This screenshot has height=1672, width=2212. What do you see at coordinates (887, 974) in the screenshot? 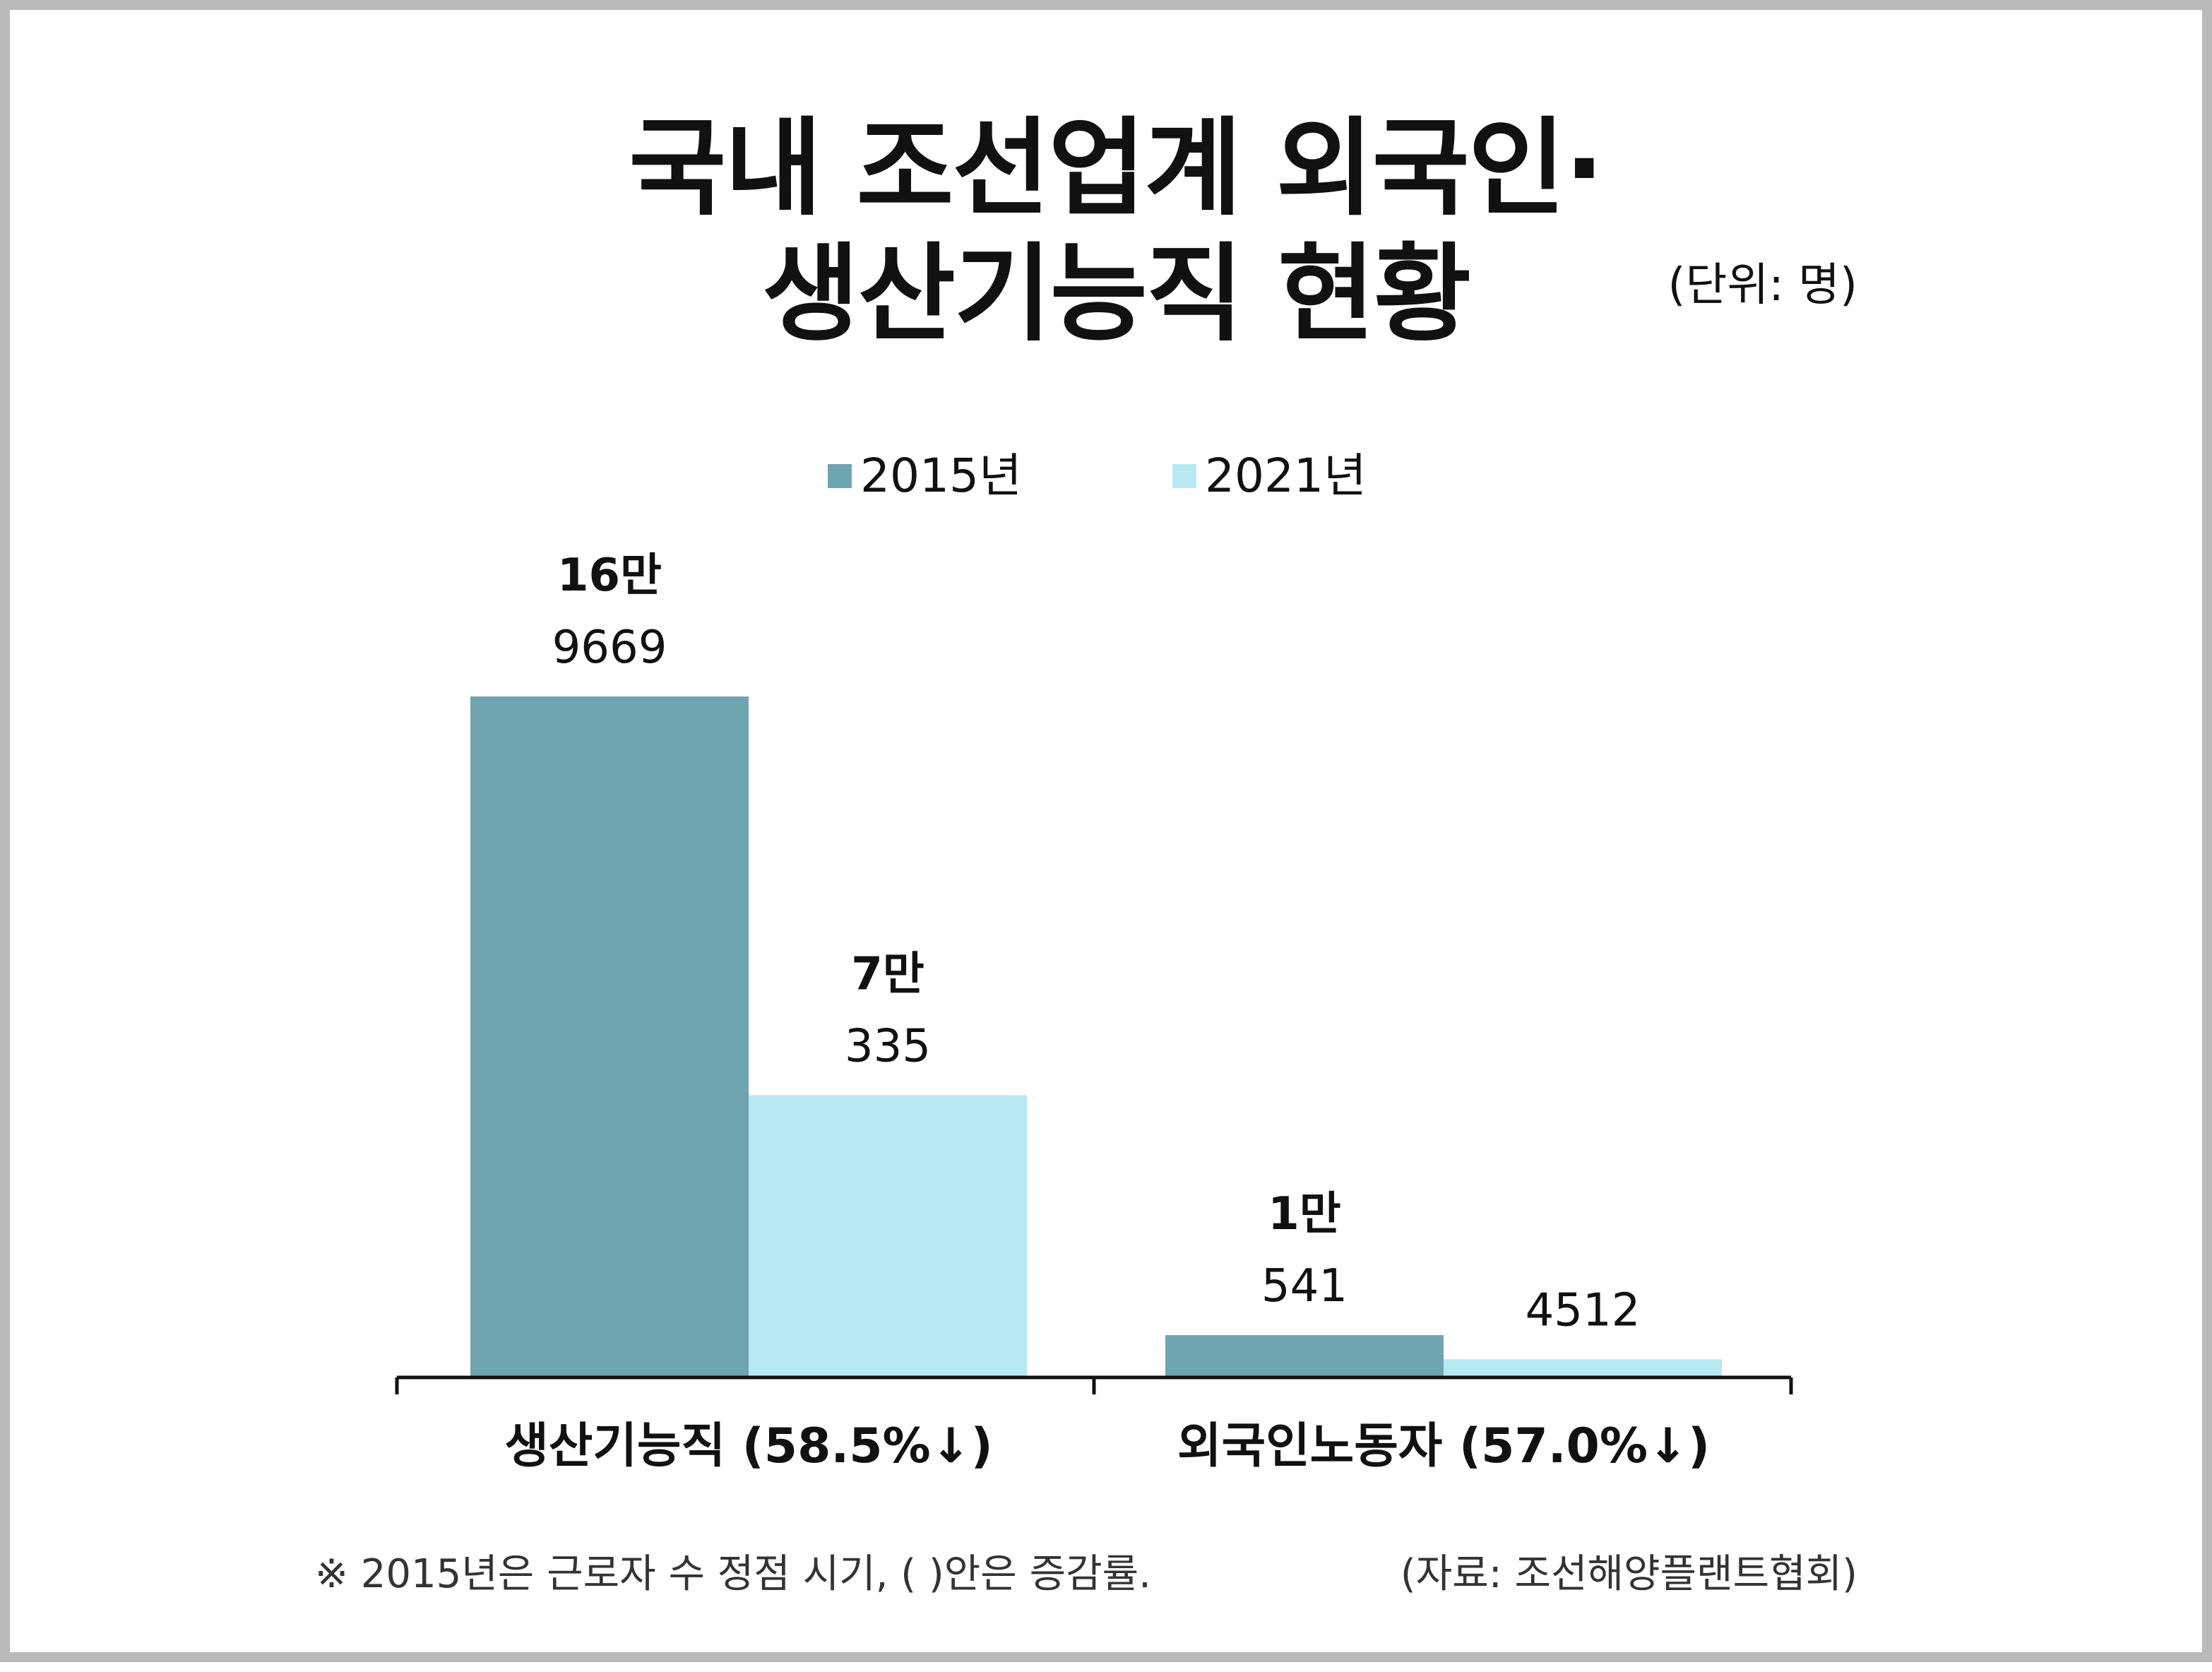
I see `data-label-major-0-1: 7만` at bounding box center [887, 974].